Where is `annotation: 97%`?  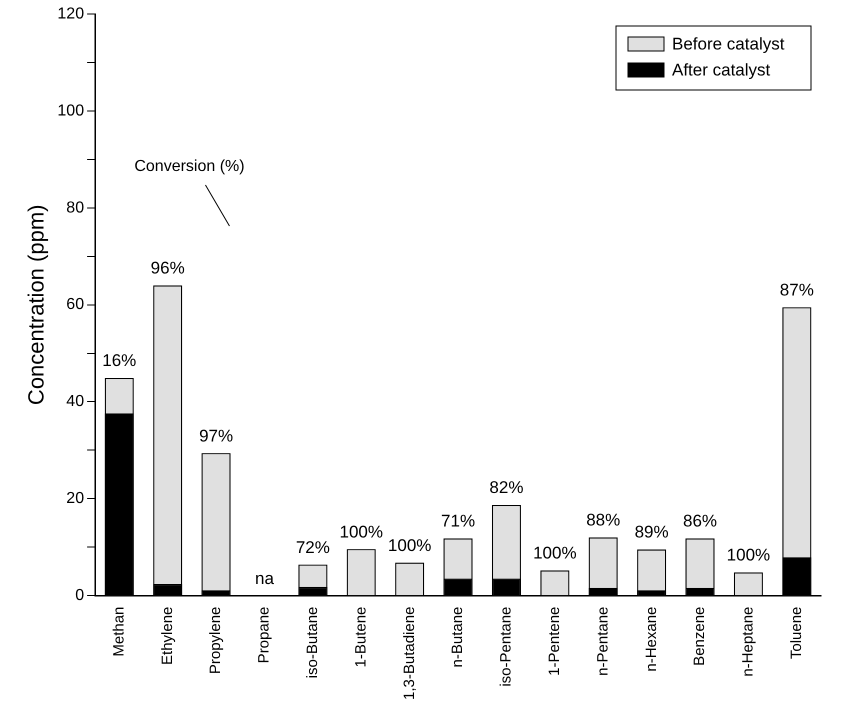
annotation: 97% is located at coordinates (216, 436).